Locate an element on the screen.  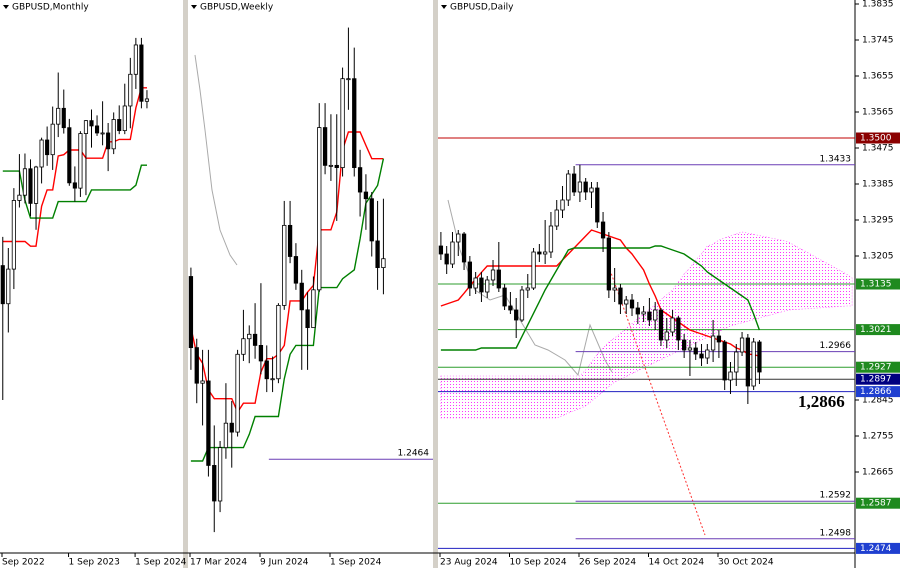
projection-line is located at coordinates (657, 402).